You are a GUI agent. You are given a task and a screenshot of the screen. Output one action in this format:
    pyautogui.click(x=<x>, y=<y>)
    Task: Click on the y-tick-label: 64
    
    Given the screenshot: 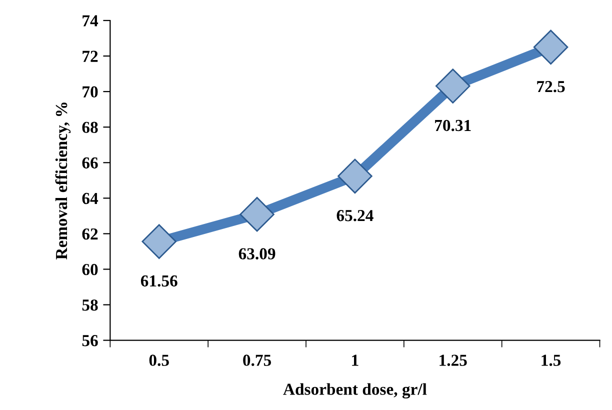 What is the action you would take?
    pyautogui.click(x=90, y=198)
    